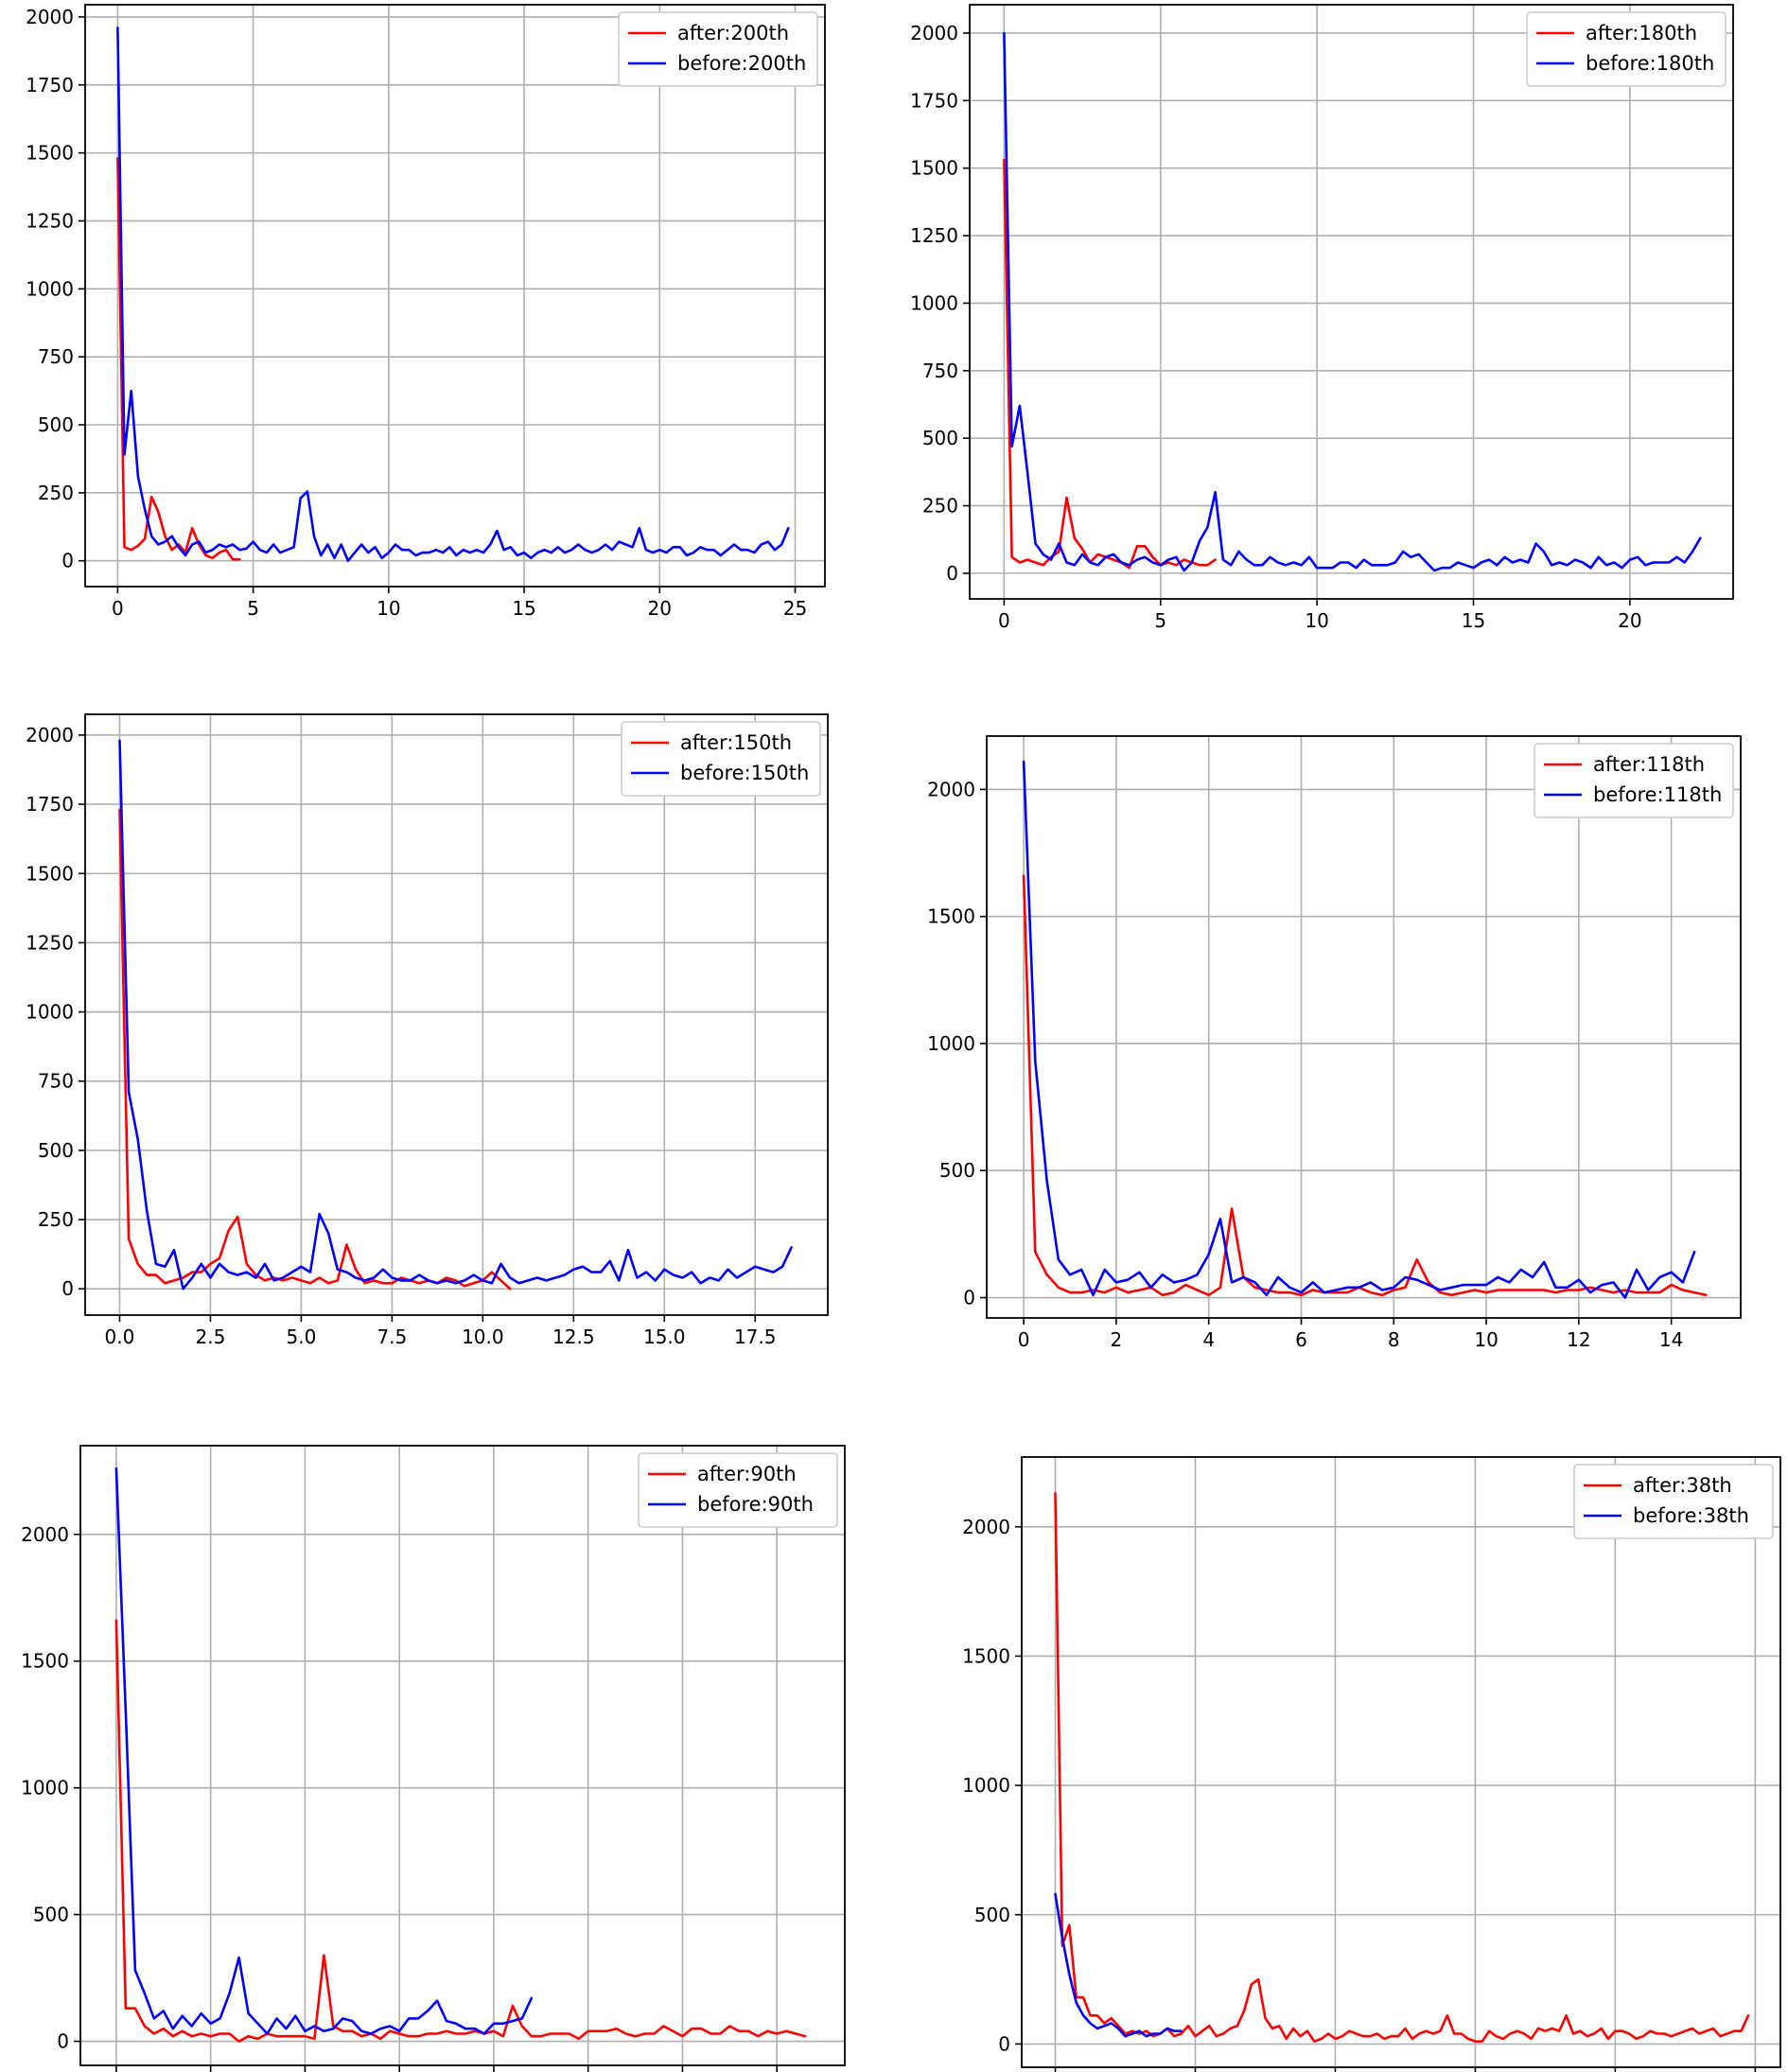 The image size is (1788, 2072). I want to click on x-tick-label: 10.0, so click(483, 1337).